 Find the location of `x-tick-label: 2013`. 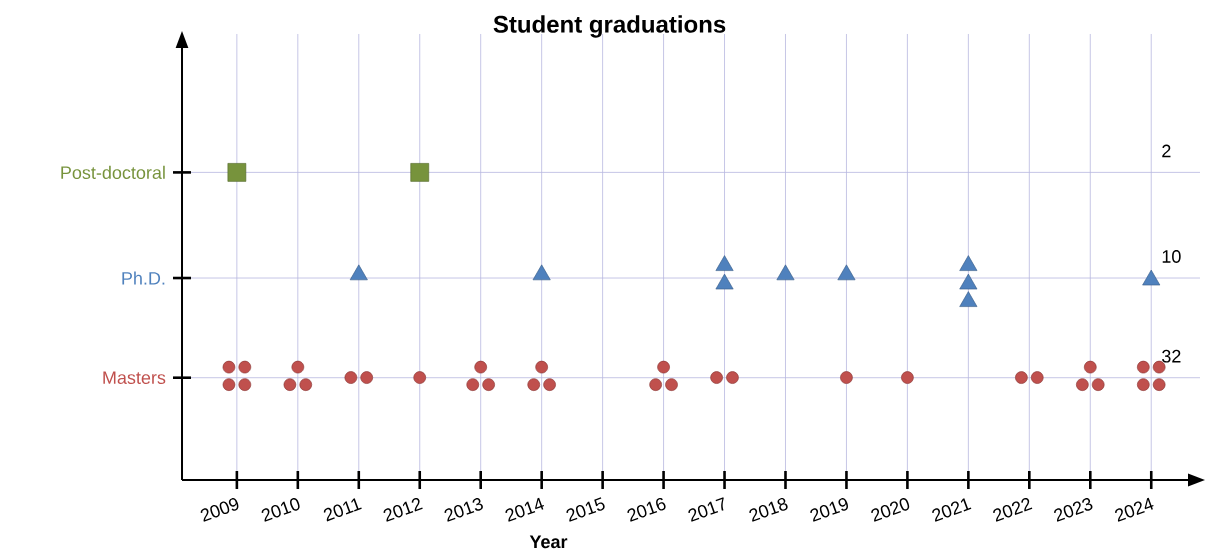

x-tick-label: 2013 is located at coordinates (463, 510).